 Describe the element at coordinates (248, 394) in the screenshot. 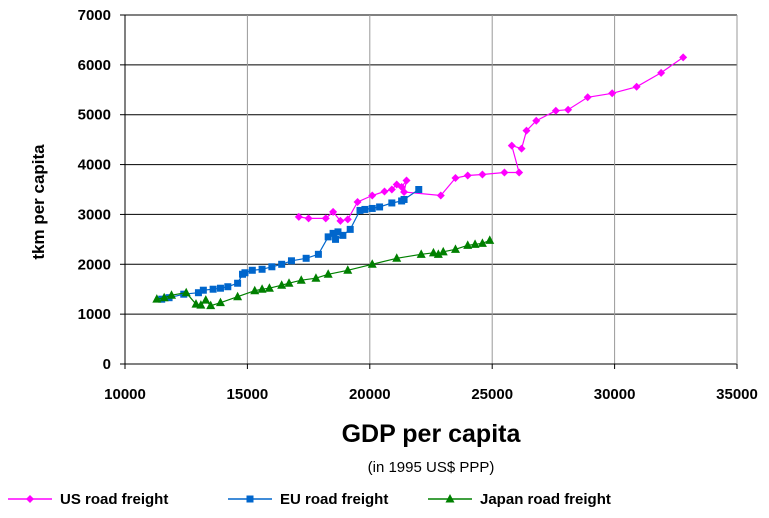

I see `x-tick-label: 15000` at that location.